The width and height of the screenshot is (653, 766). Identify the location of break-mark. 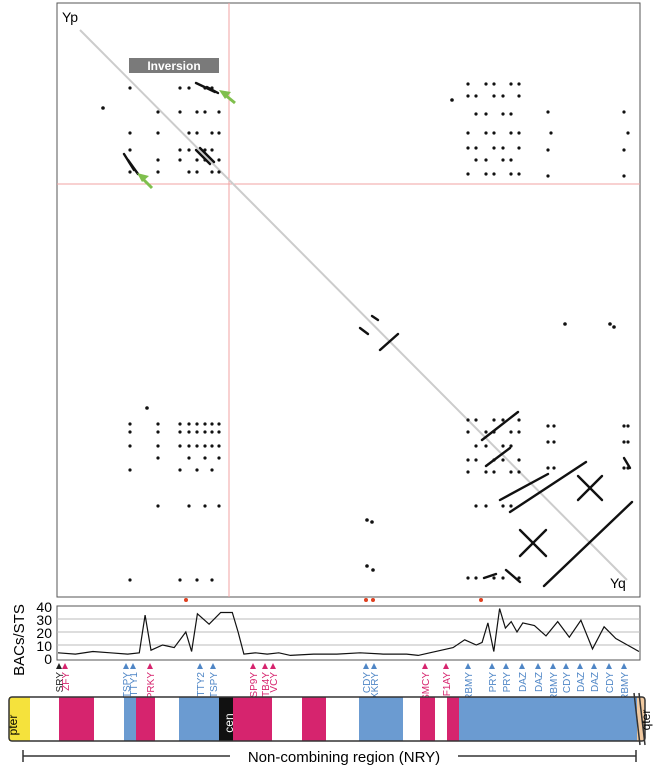
(642, 719).